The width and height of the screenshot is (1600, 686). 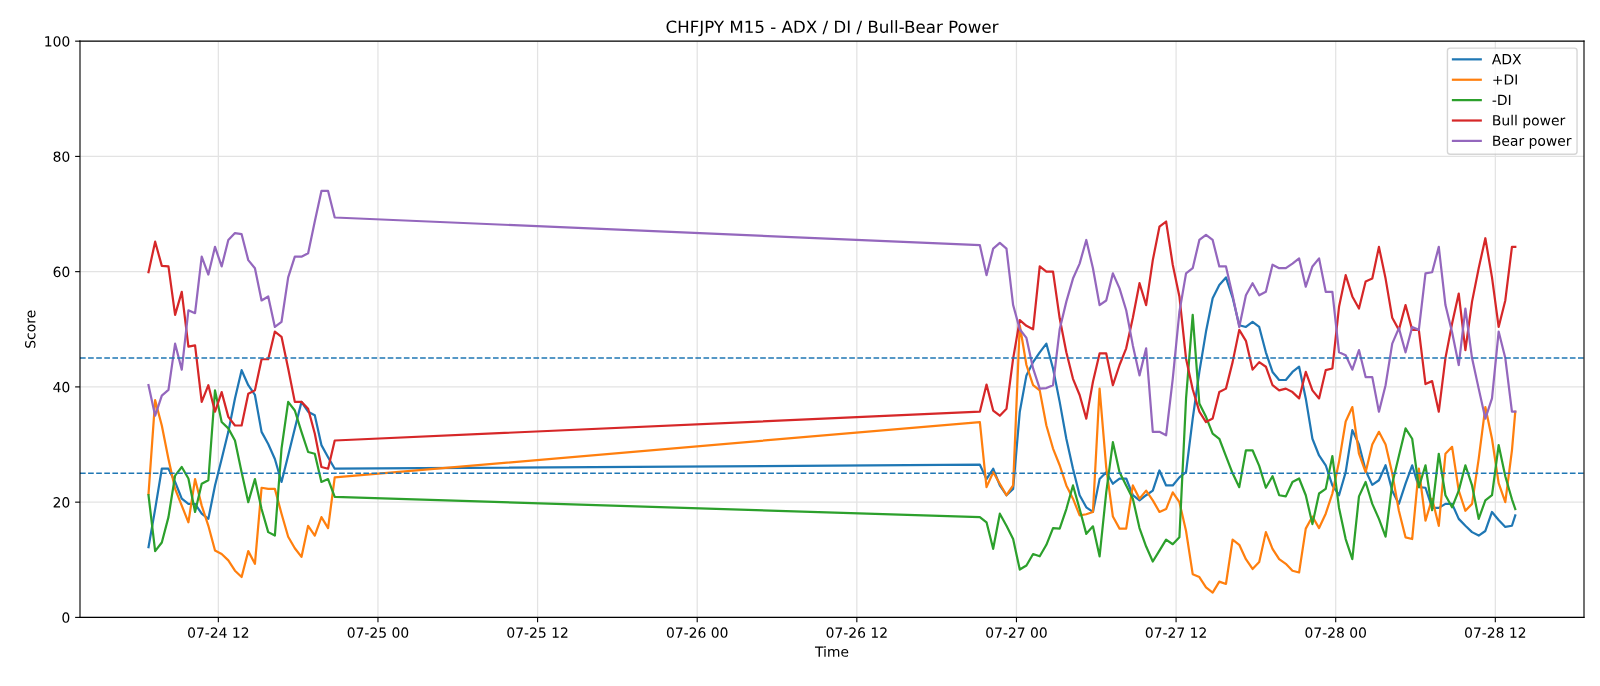 What do you see at coordinates (61, 502) in the screenshot?
I see `y-tick-label: 20` at bounding box center [61, 502].